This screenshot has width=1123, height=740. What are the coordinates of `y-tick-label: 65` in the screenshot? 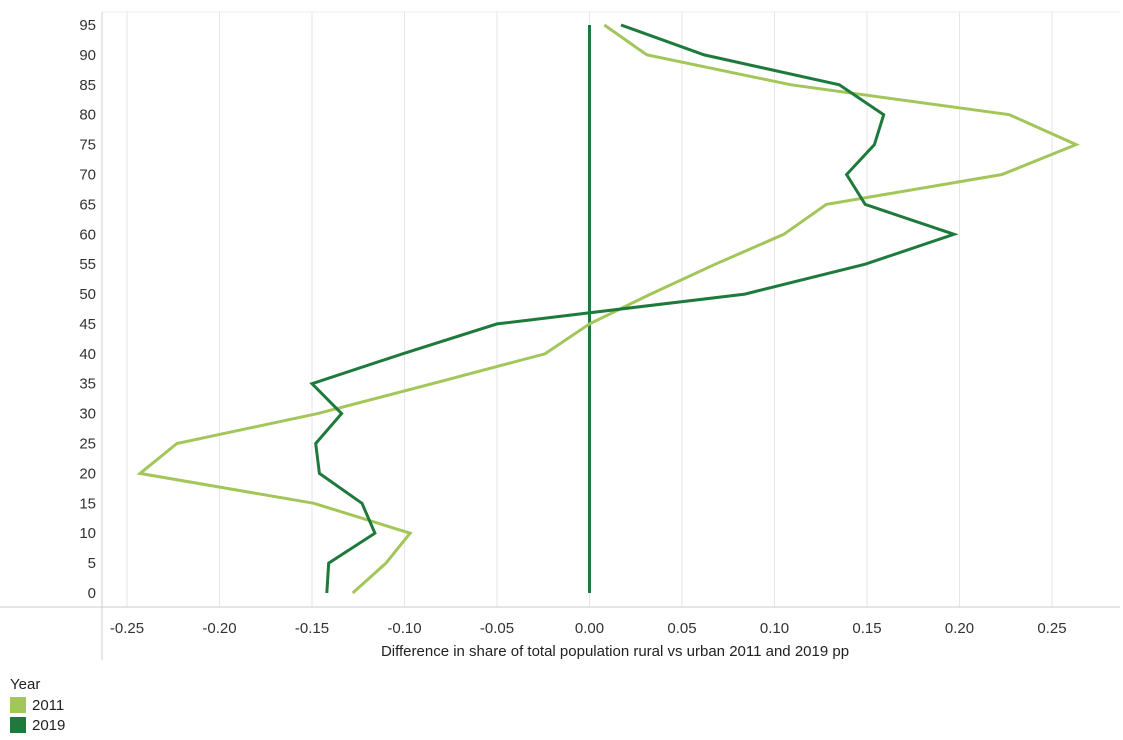 It's located at (87, 204).